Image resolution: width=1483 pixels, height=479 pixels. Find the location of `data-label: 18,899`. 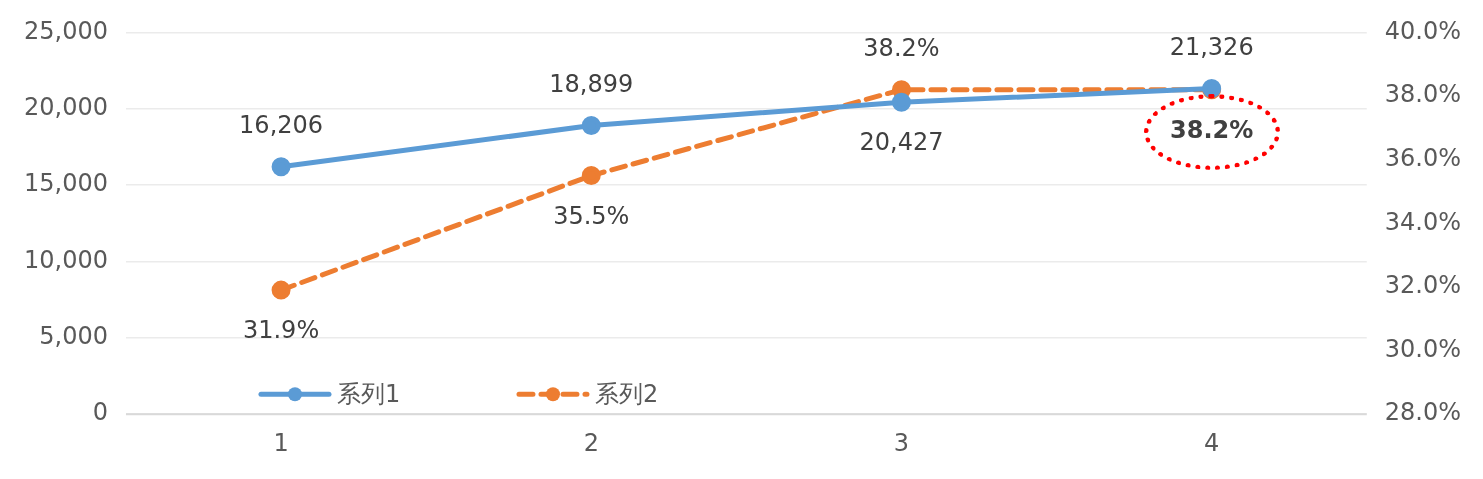

data-label: 18,899 is located at coordinates (591, 83).